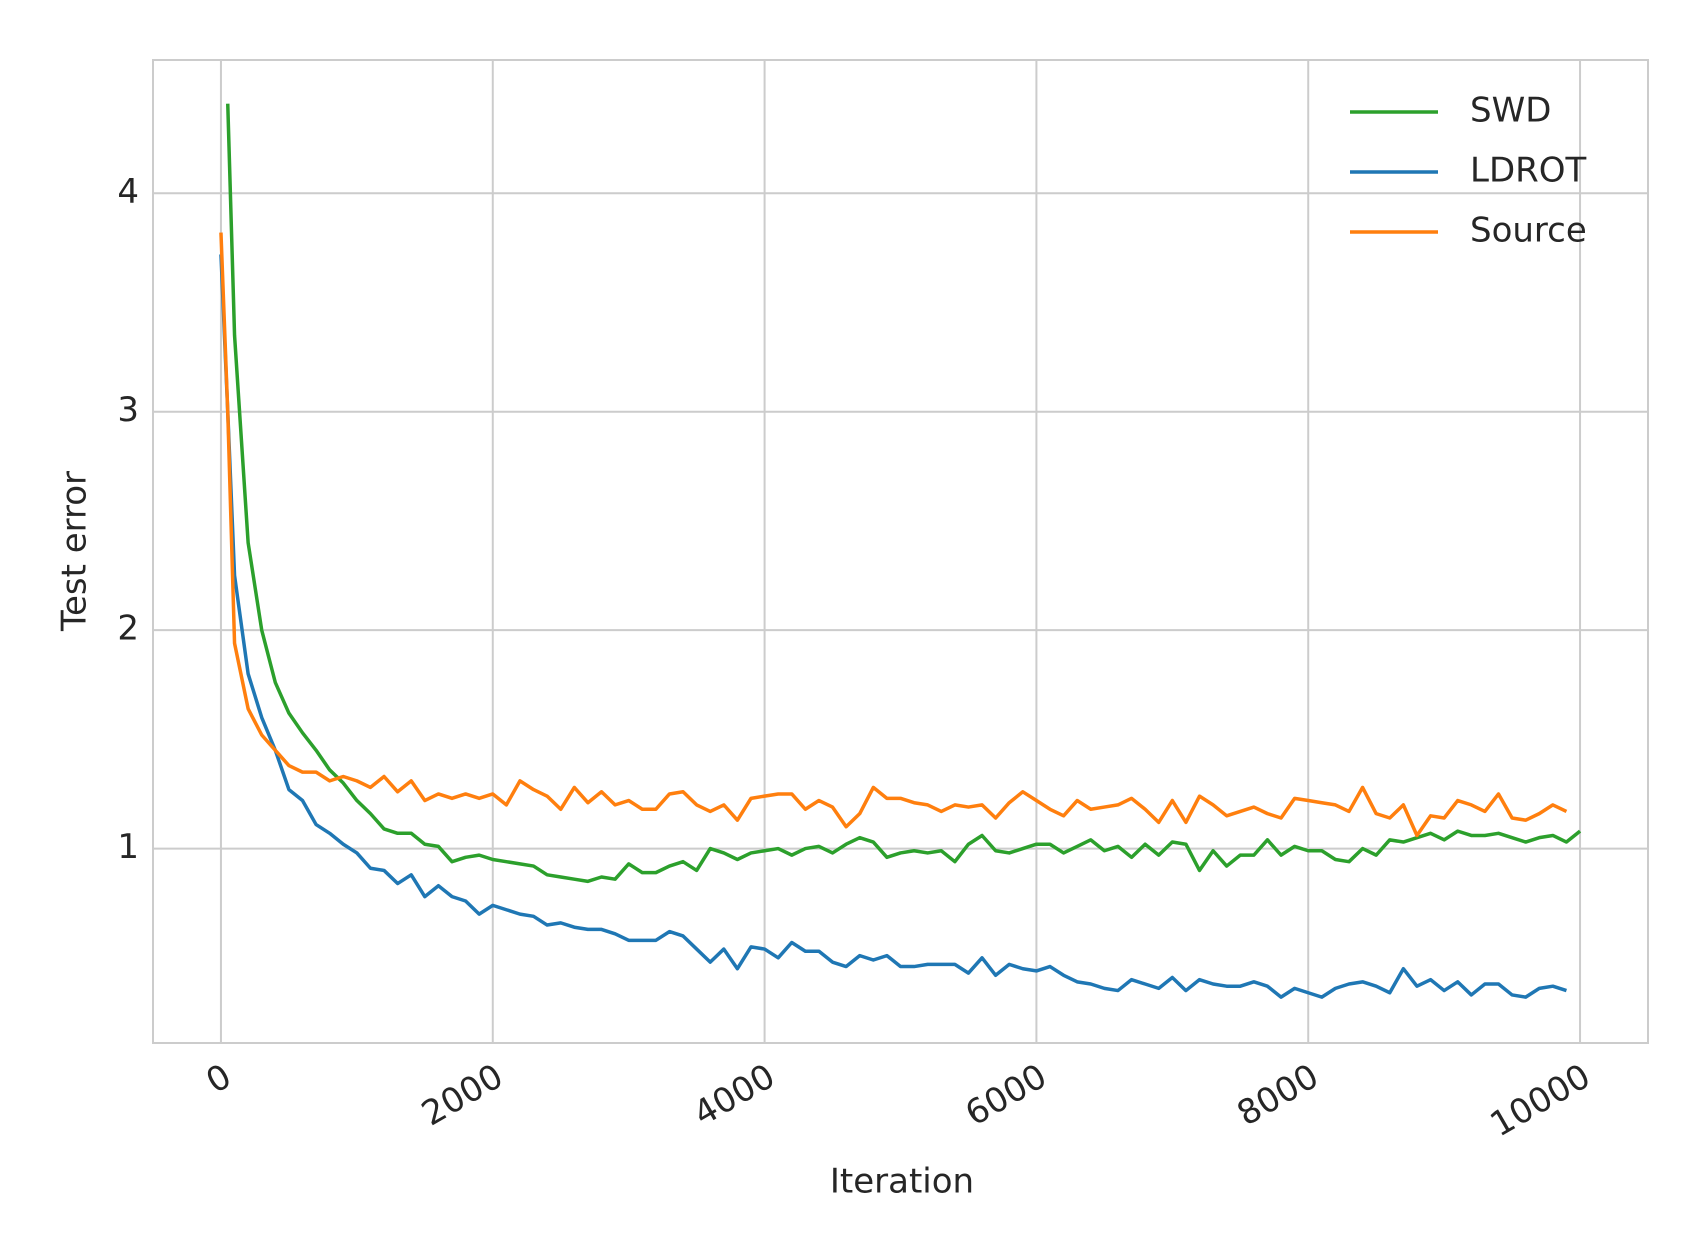 The width and height of the screenshot is (1700, 1259). I want to click on y-tick-label: 1, so click(128, 847).